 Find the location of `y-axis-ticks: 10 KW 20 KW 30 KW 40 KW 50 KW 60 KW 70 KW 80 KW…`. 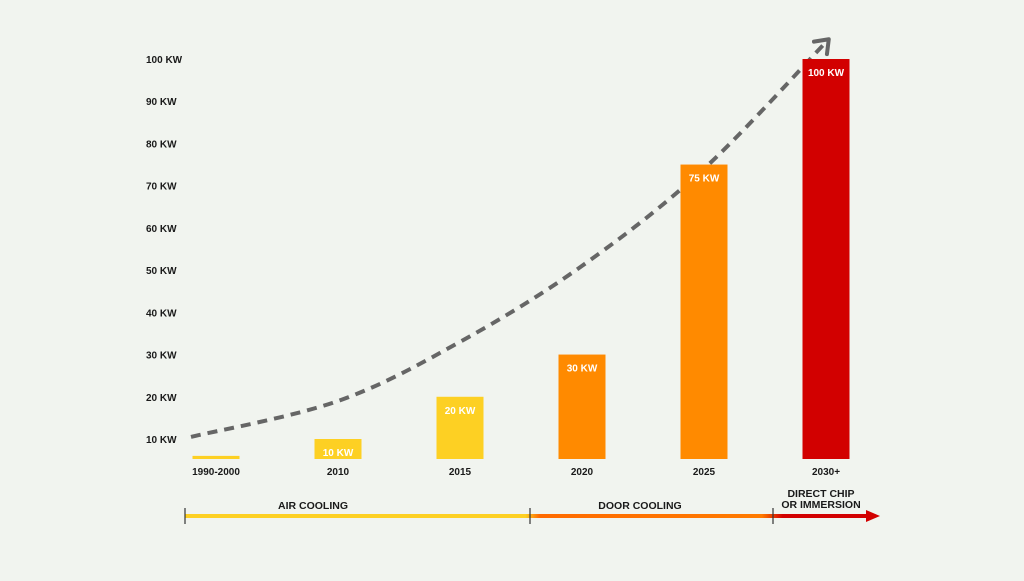

y-axis-ticks: 10 KW 20 KW 30 KW 40 KW 50 KW 60 KW 70 KW 80 KW… is located at coordinates (164, 250).